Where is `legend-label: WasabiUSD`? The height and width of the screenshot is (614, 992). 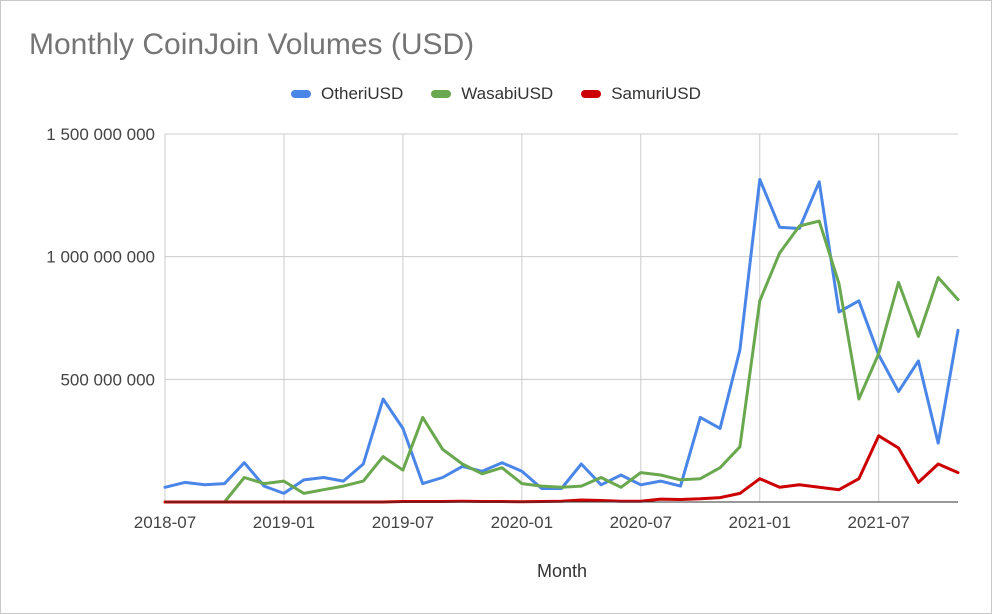
legend-label: WasabiUSD is located at coordinates (507, 93).